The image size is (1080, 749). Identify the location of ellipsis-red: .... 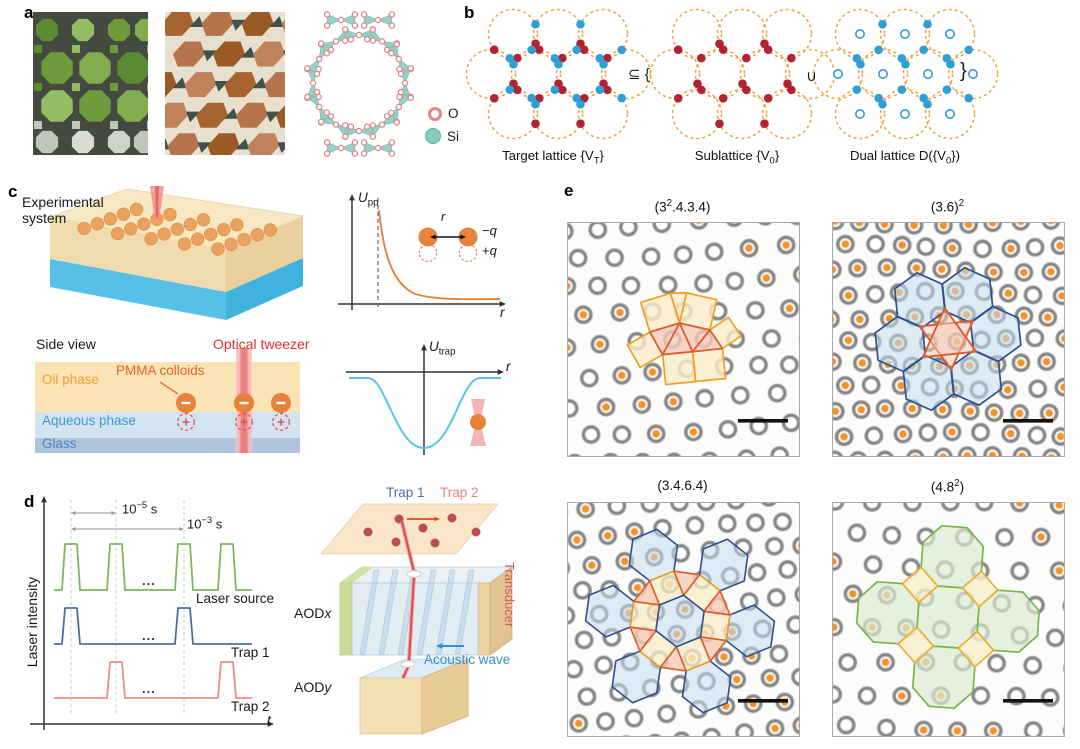
(149, 688).